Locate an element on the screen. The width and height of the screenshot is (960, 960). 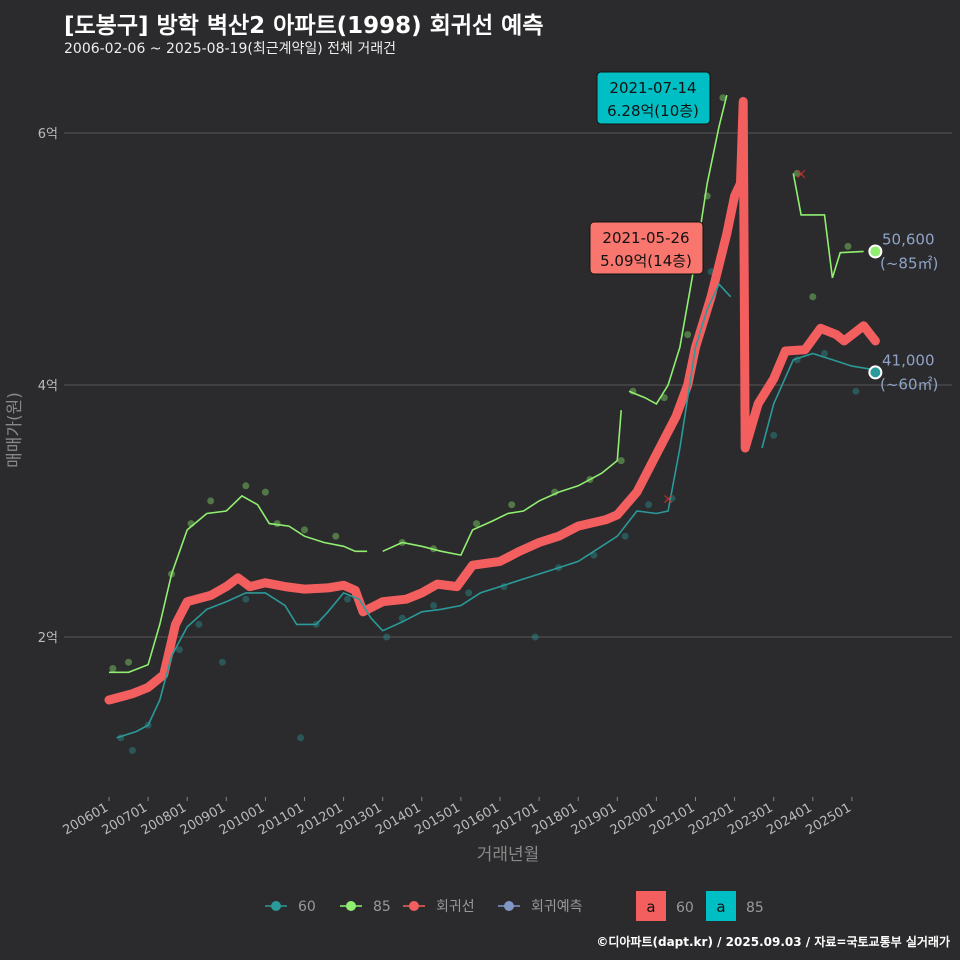
annotation-date: 2021-07-14 is located at coordinates (652, 88).